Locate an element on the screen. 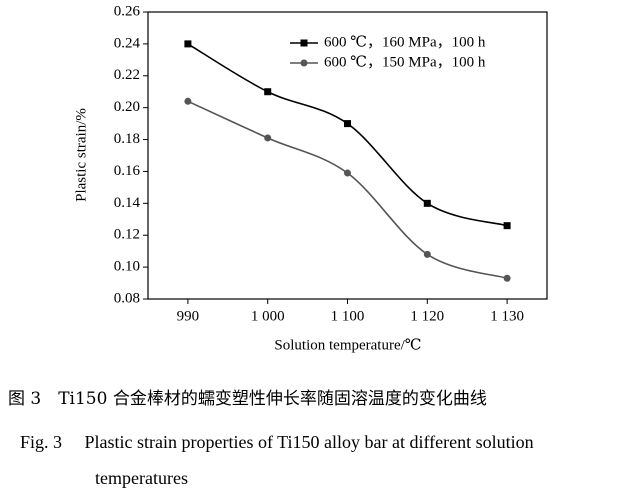 This screenshot has height=496, width=626. y-tick-label: 0.26 is located at coordinates (127, 11).